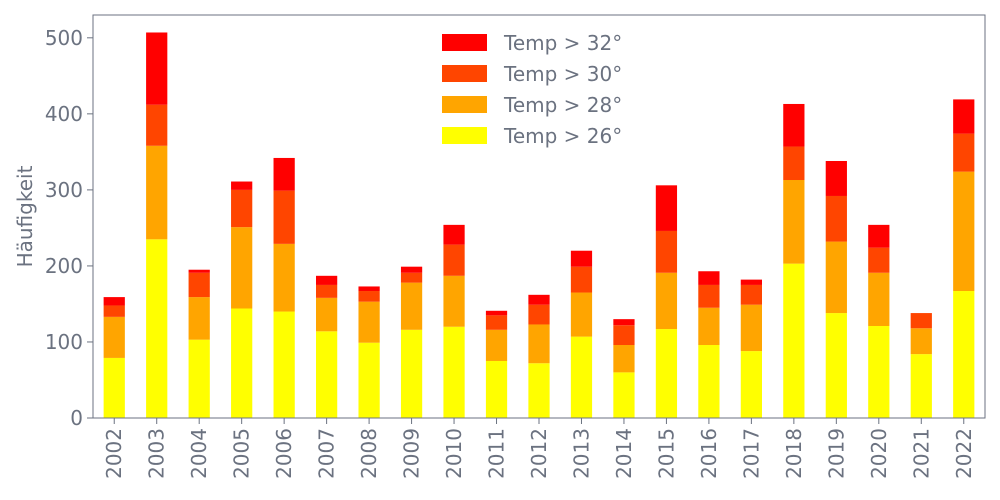 This screenshot has width=1000, height=500. What do you see at coordinates (581, 258) in the screenshot?
I see `bar-segment-2013-s3` at bounding box center [581, 258].